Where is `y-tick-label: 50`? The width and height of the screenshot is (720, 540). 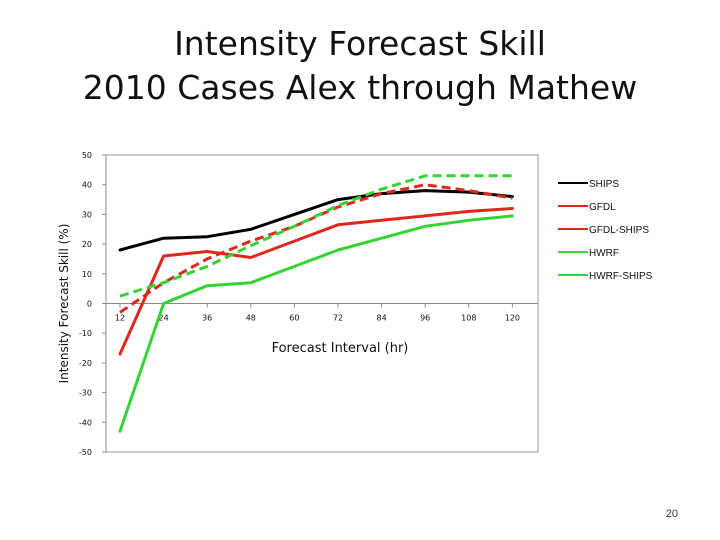
y-tick-label: 50 is located at coordinates (87, 155).